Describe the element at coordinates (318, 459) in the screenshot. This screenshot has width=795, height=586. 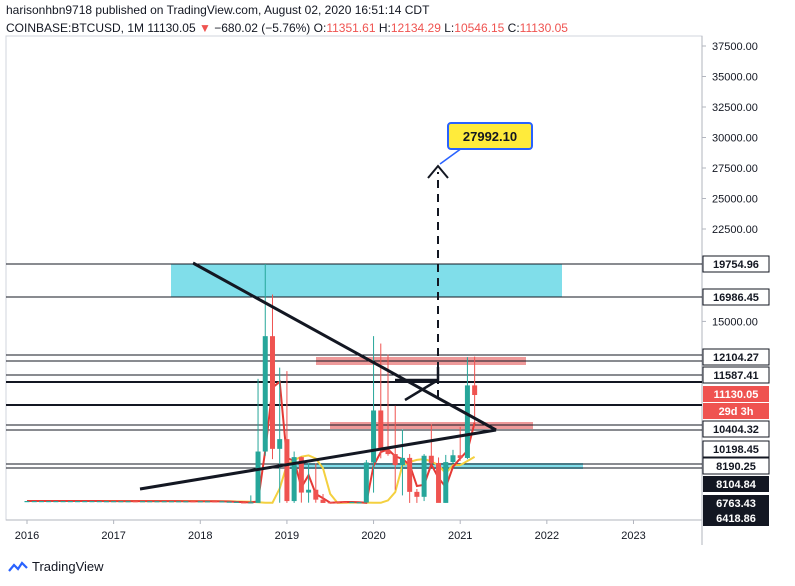
I see `ascending-trendline` at that location.